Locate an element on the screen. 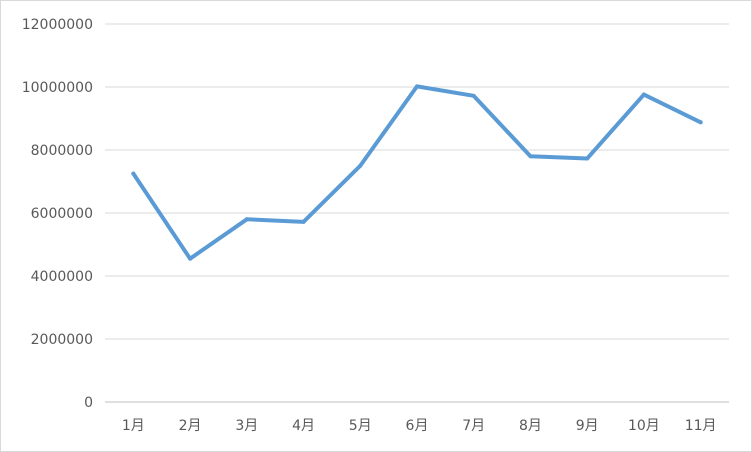  x-tick-label: 1月 is located at coordinates (133, 426).